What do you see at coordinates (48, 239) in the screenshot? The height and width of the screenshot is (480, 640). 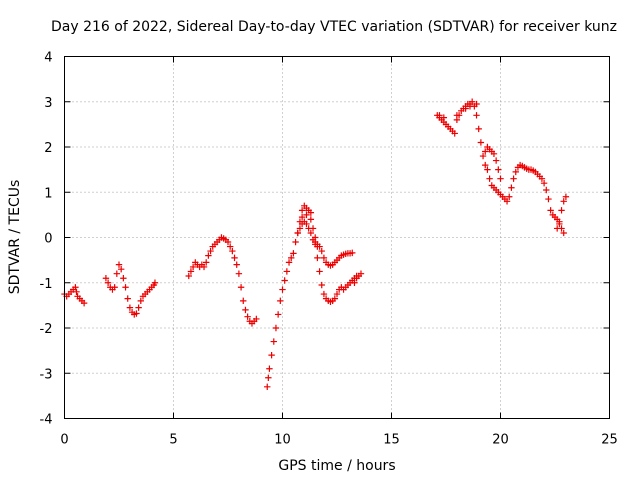 I see `y-tick-label: 0` at bounding box center [48, 239].